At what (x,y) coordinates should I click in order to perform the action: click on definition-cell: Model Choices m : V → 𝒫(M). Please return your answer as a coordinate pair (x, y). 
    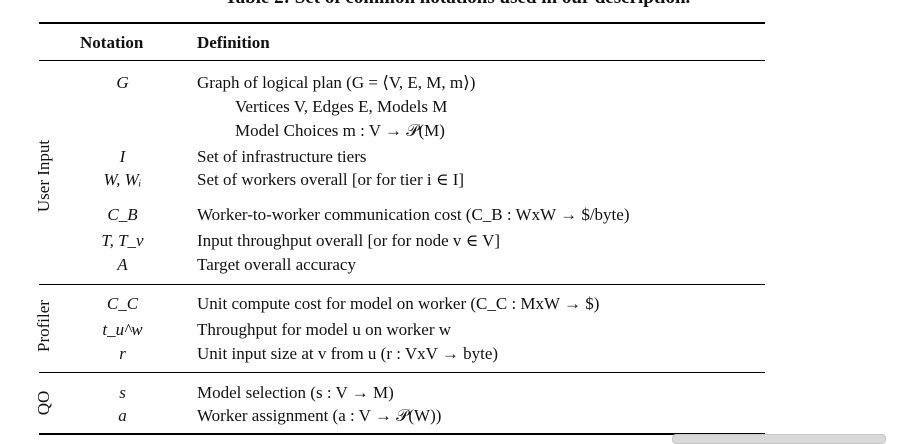
    Looking at the image, I should click on (340, 130).